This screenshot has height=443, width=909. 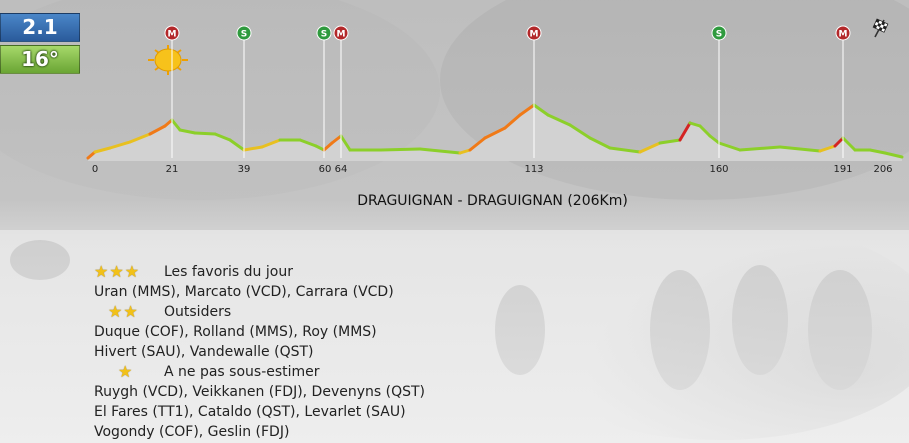 I want to click on km-label: 113, so click(x=533, y=169).